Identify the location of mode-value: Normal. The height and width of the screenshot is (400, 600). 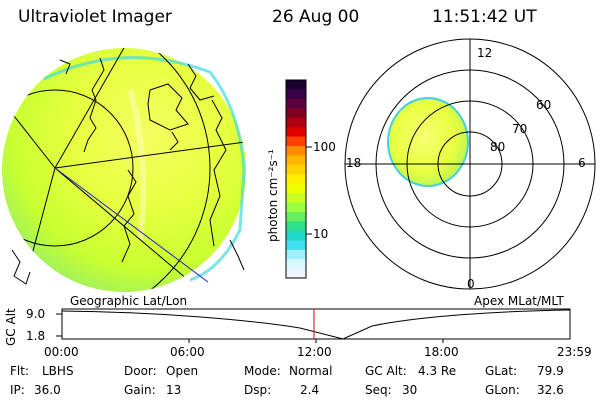
(311, 371).